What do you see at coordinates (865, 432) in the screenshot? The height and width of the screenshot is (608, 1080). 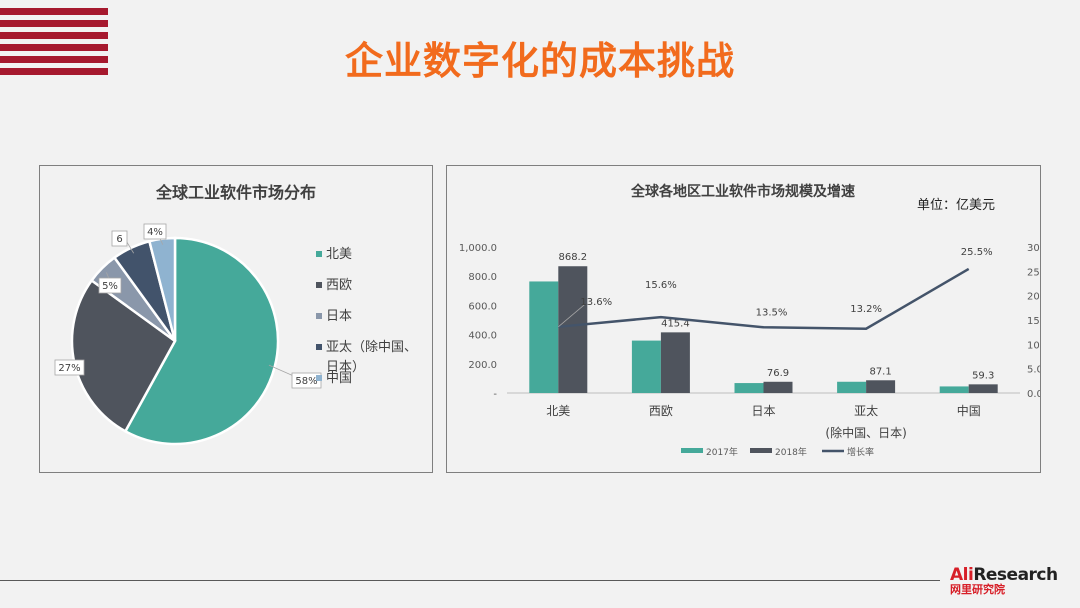 I see `x-category-sublabel: (除中国、日本)` at bounding box center [865, 432].